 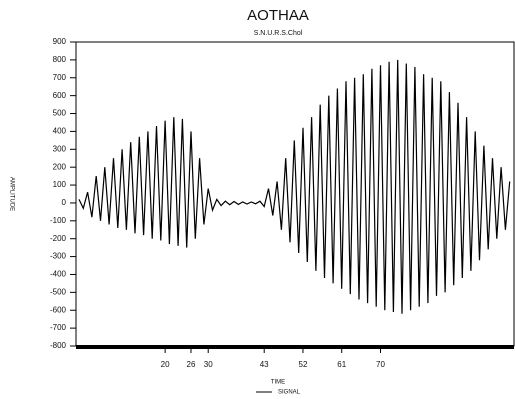 I want to click on y-tick-label: 400, so click(x=60, y=131).